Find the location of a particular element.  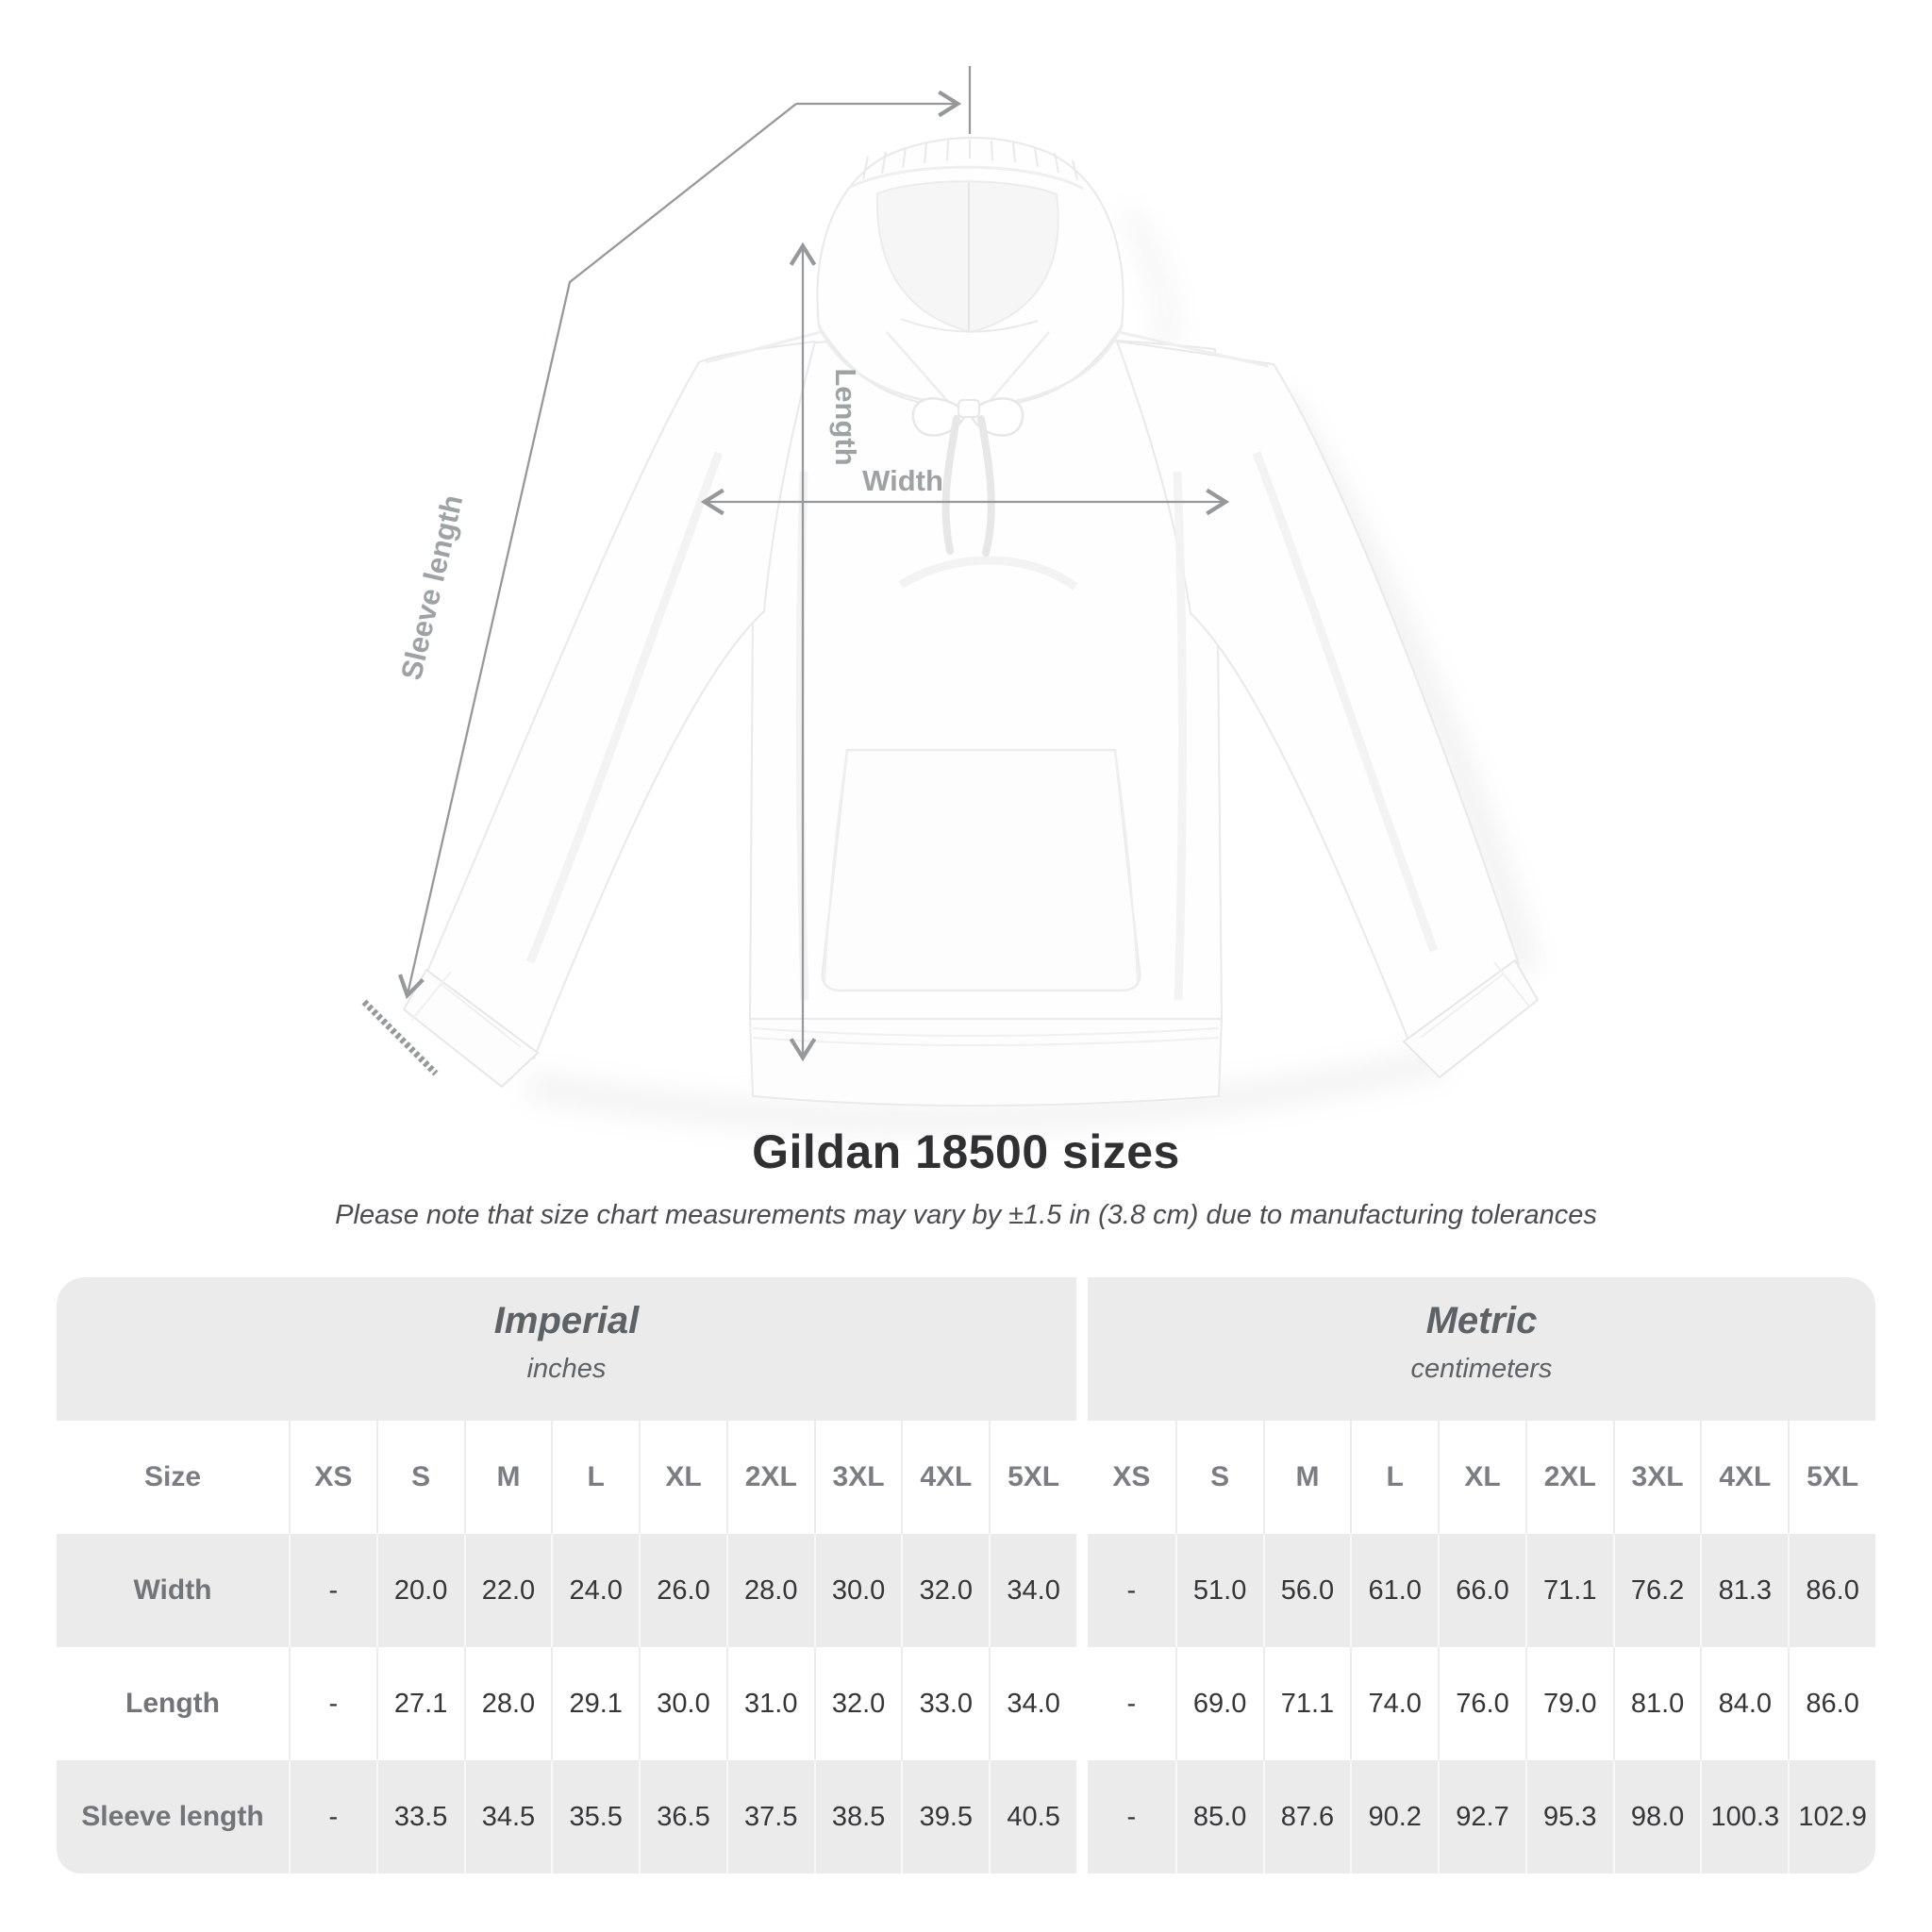

metric-size-header: S is located at coordinates (1218, 1478).